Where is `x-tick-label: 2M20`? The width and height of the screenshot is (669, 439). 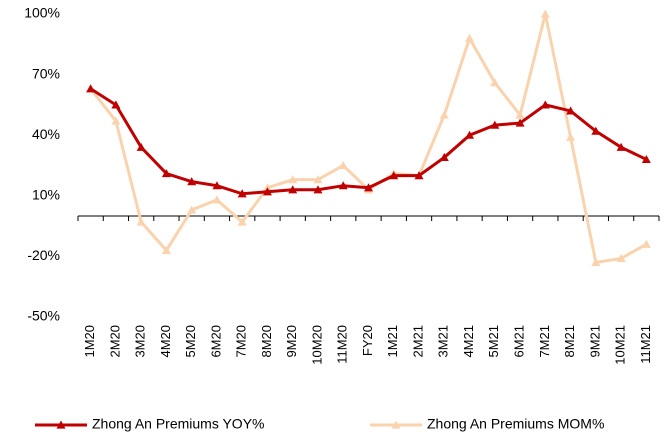
x-tick-label: 2M20 is located at coordinates (114, 341).